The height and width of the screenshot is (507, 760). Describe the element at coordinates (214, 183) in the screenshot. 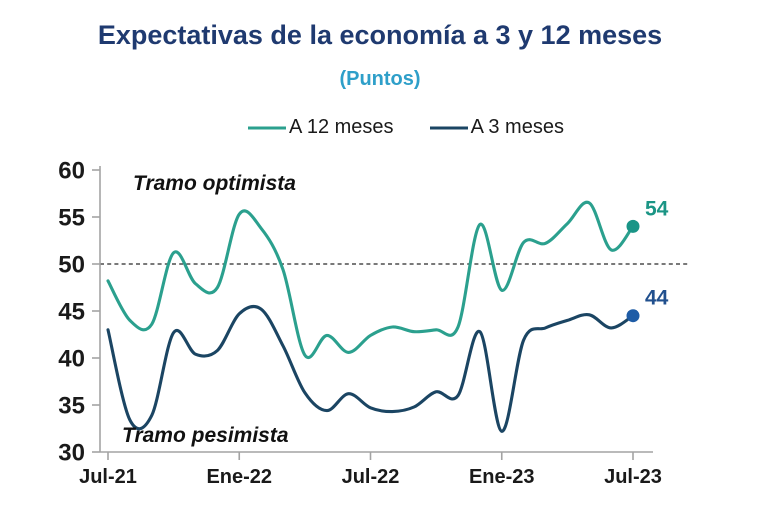

I see `annotation-tramo-optimista: Tramo optimista` at that location.